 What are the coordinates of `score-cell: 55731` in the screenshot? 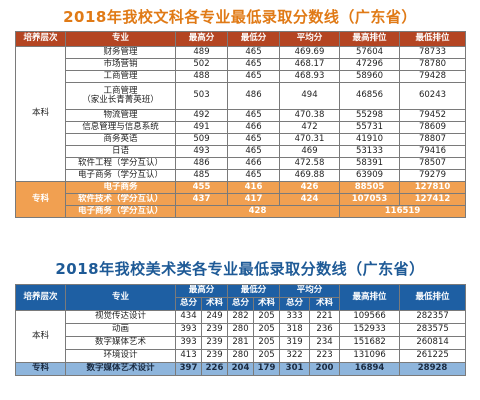 It's located at (369, 127).